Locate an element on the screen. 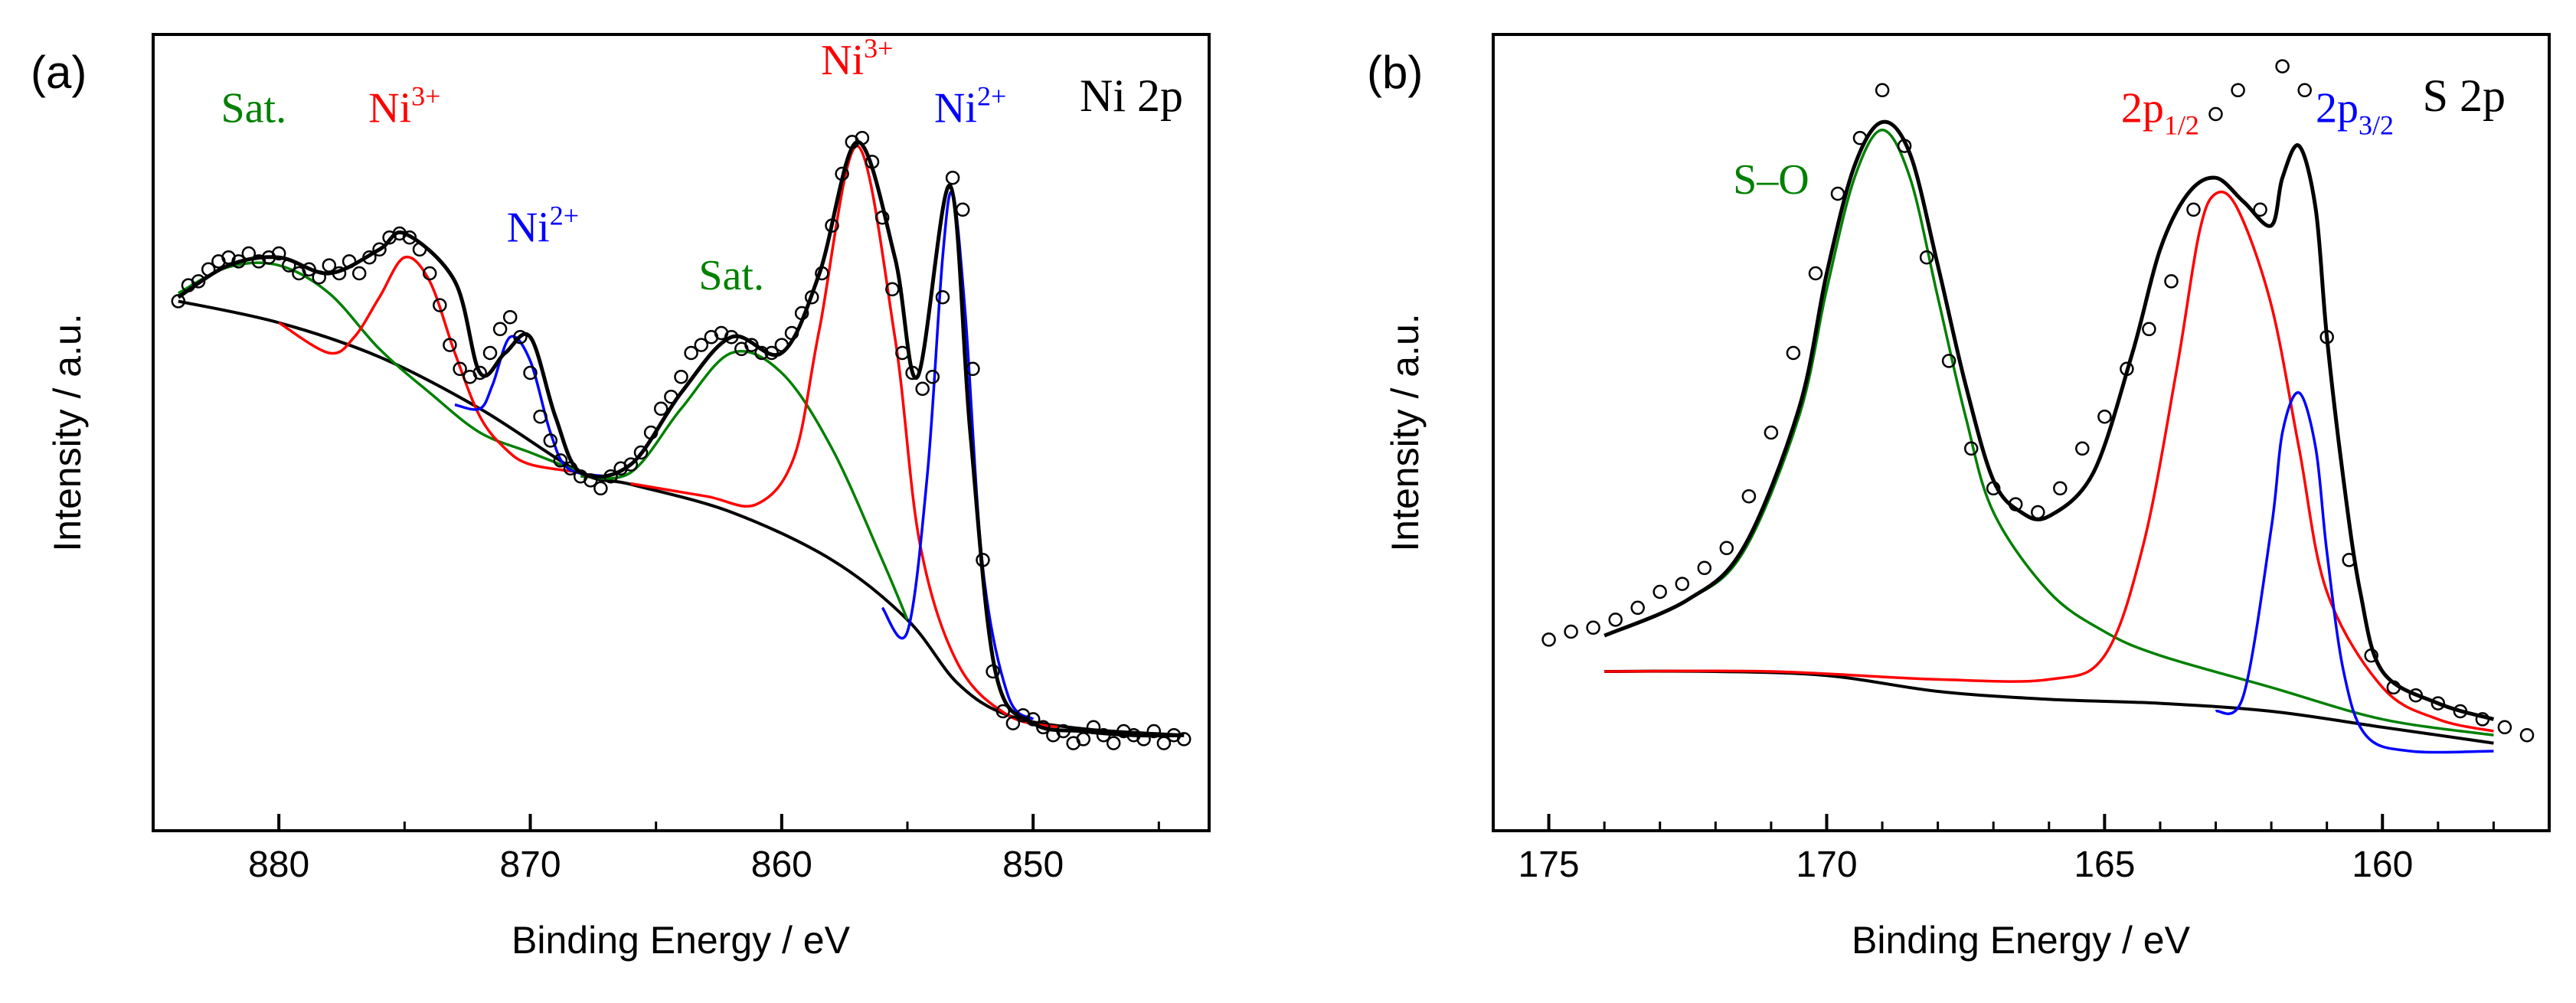  ni3-label-2: Ni3+ is located at coordinates (857, 58).